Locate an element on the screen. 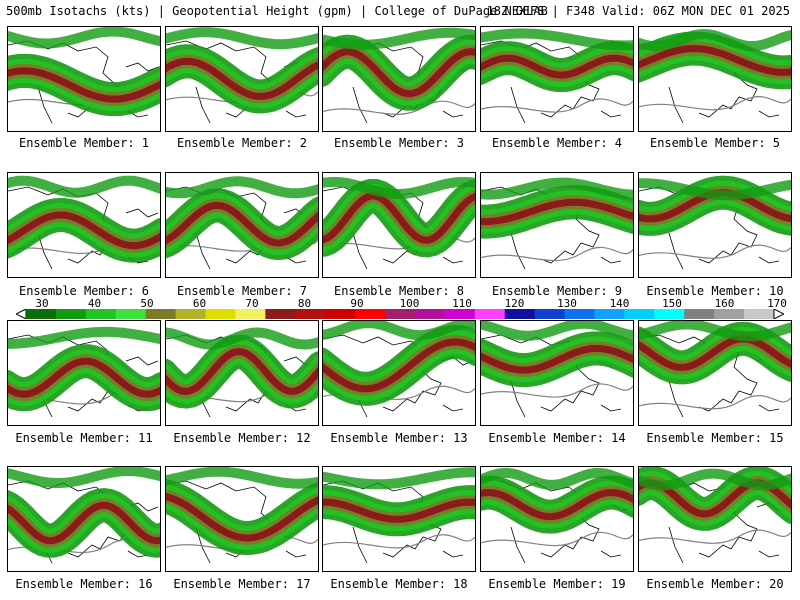 This screenshot has height=600, width=800. ensemble-member-label: Ensemble Member: 18 is located at coordinates (399, 584).